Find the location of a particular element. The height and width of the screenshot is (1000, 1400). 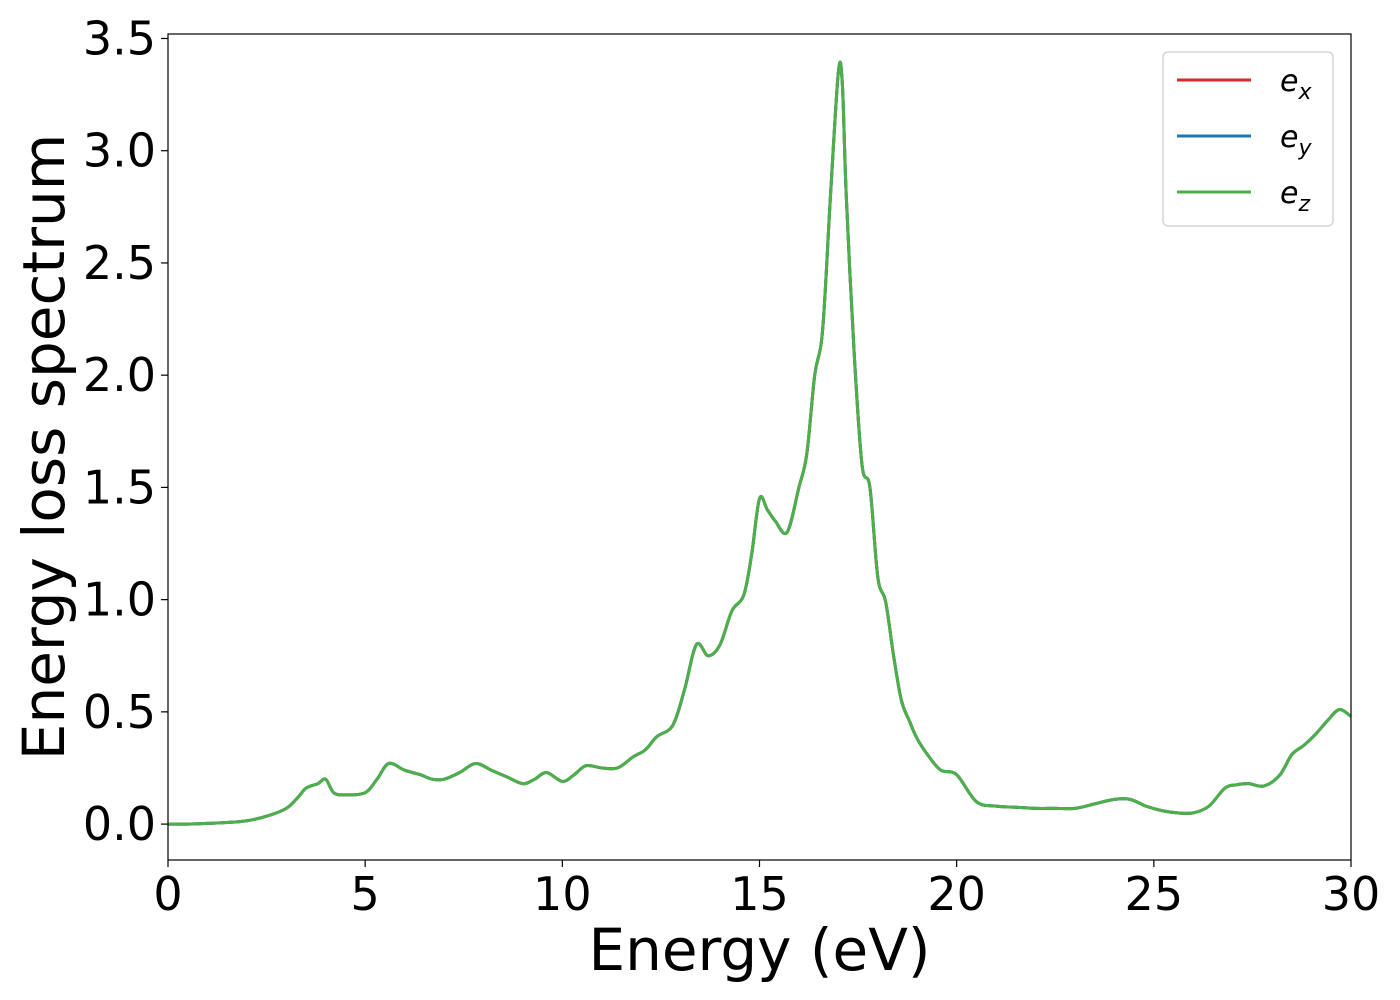

y-tick-label: 3.5 is located at coordinates (119, 38).